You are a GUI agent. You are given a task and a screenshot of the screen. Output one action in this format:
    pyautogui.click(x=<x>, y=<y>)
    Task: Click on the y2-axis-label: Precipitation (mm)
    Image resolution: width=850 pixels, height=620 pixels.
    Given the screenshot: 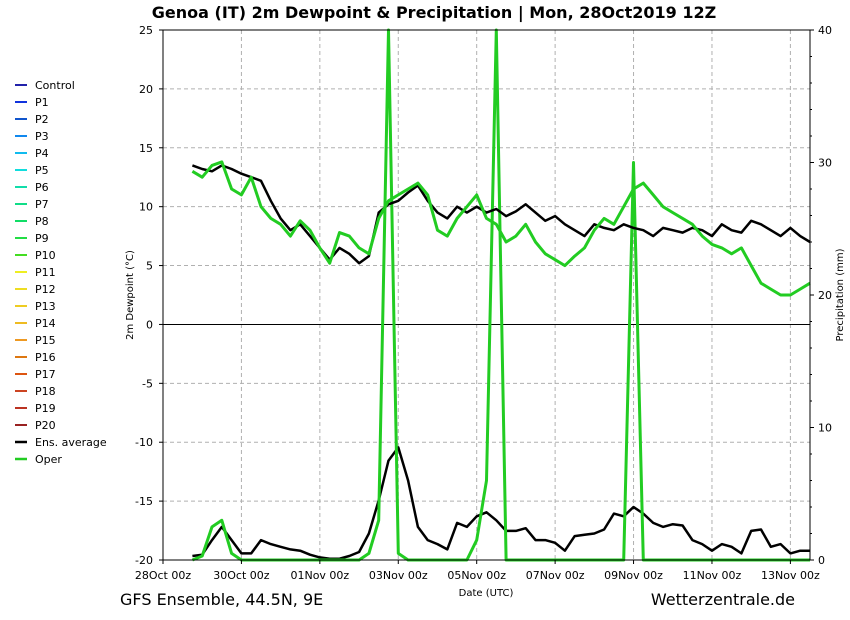 What is the action you would take?
    pyautogui.click(x=840, y=294)
    